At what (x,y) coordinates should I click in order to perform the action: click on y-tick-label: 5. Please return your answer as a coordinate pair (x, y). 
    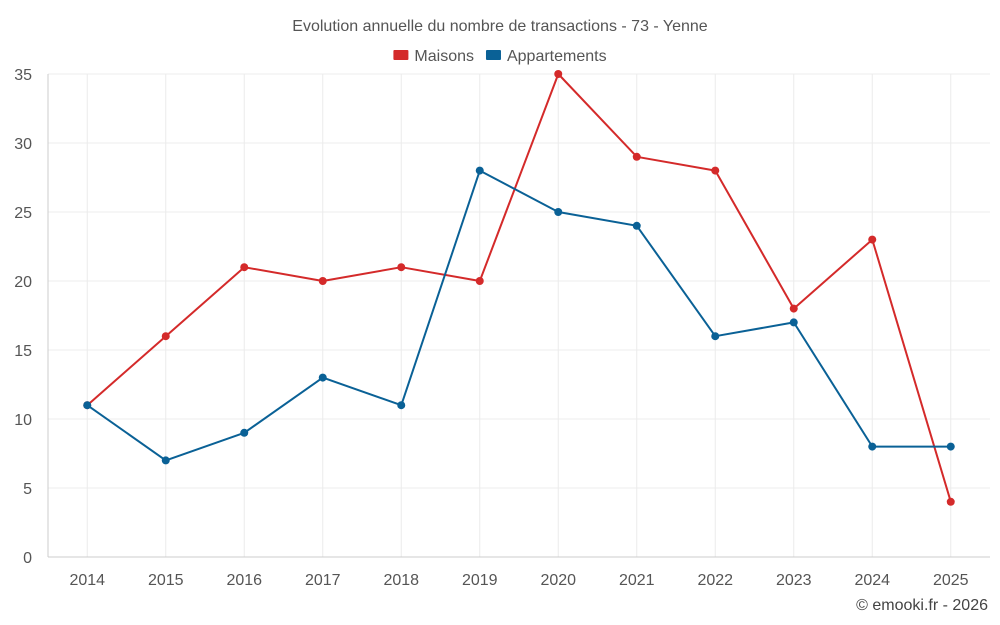
    Looking at the image, I should click on (27, 489).